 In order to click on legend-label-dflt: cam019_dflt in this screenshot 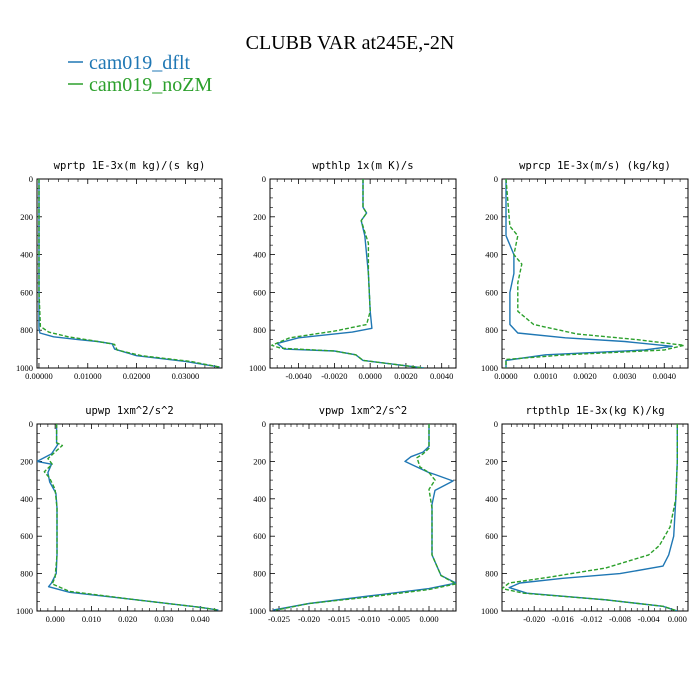, I will do `click(140, 63)`.